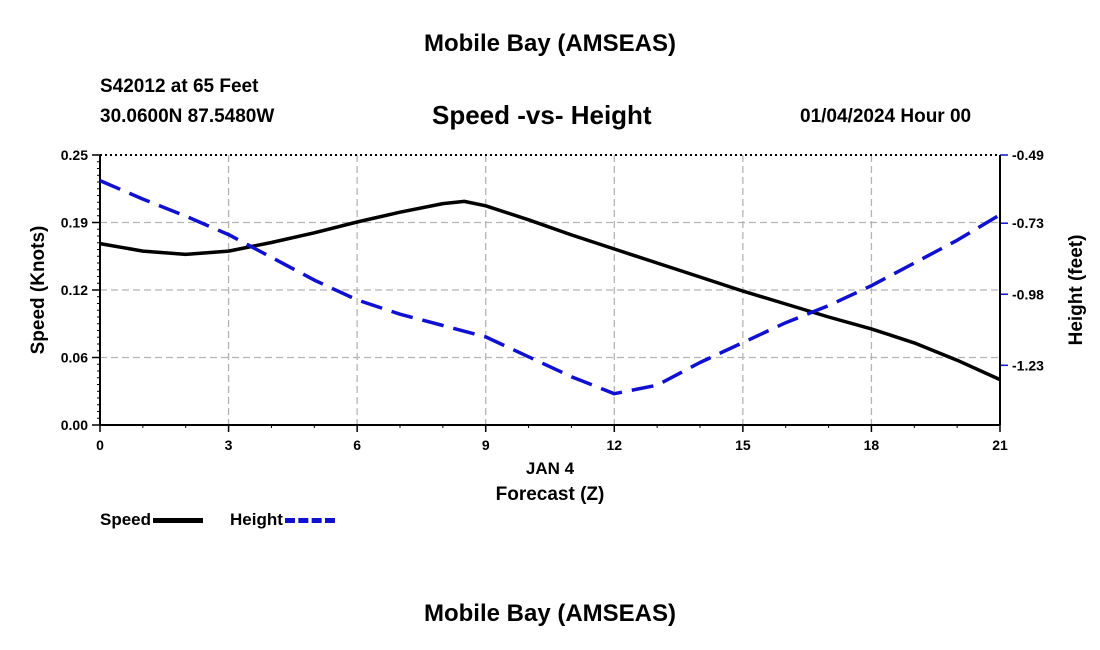 The image size is (1100, 650). Describe the element at coordinates (614, 445) in the screenshot. I see `x-tick-label: 12` at that location.